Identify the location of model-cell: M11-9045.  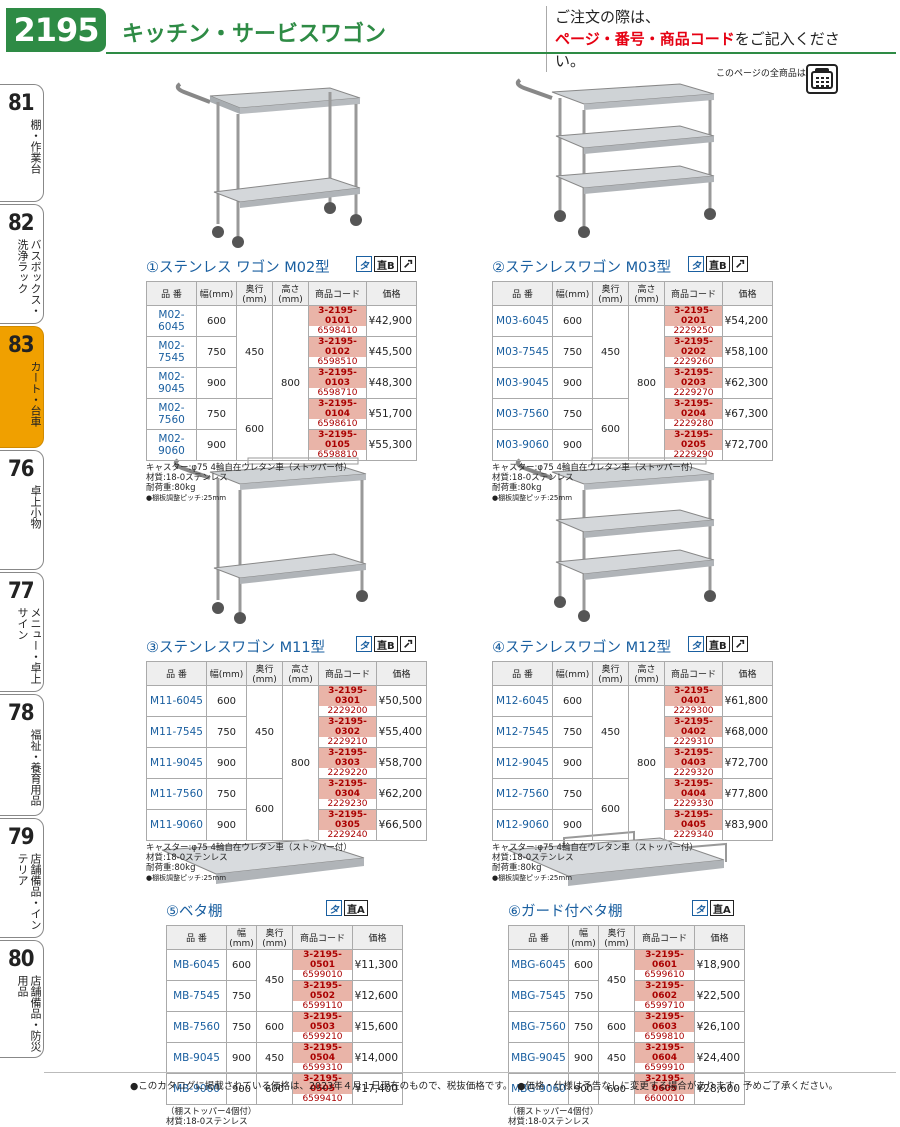
(176, 763).